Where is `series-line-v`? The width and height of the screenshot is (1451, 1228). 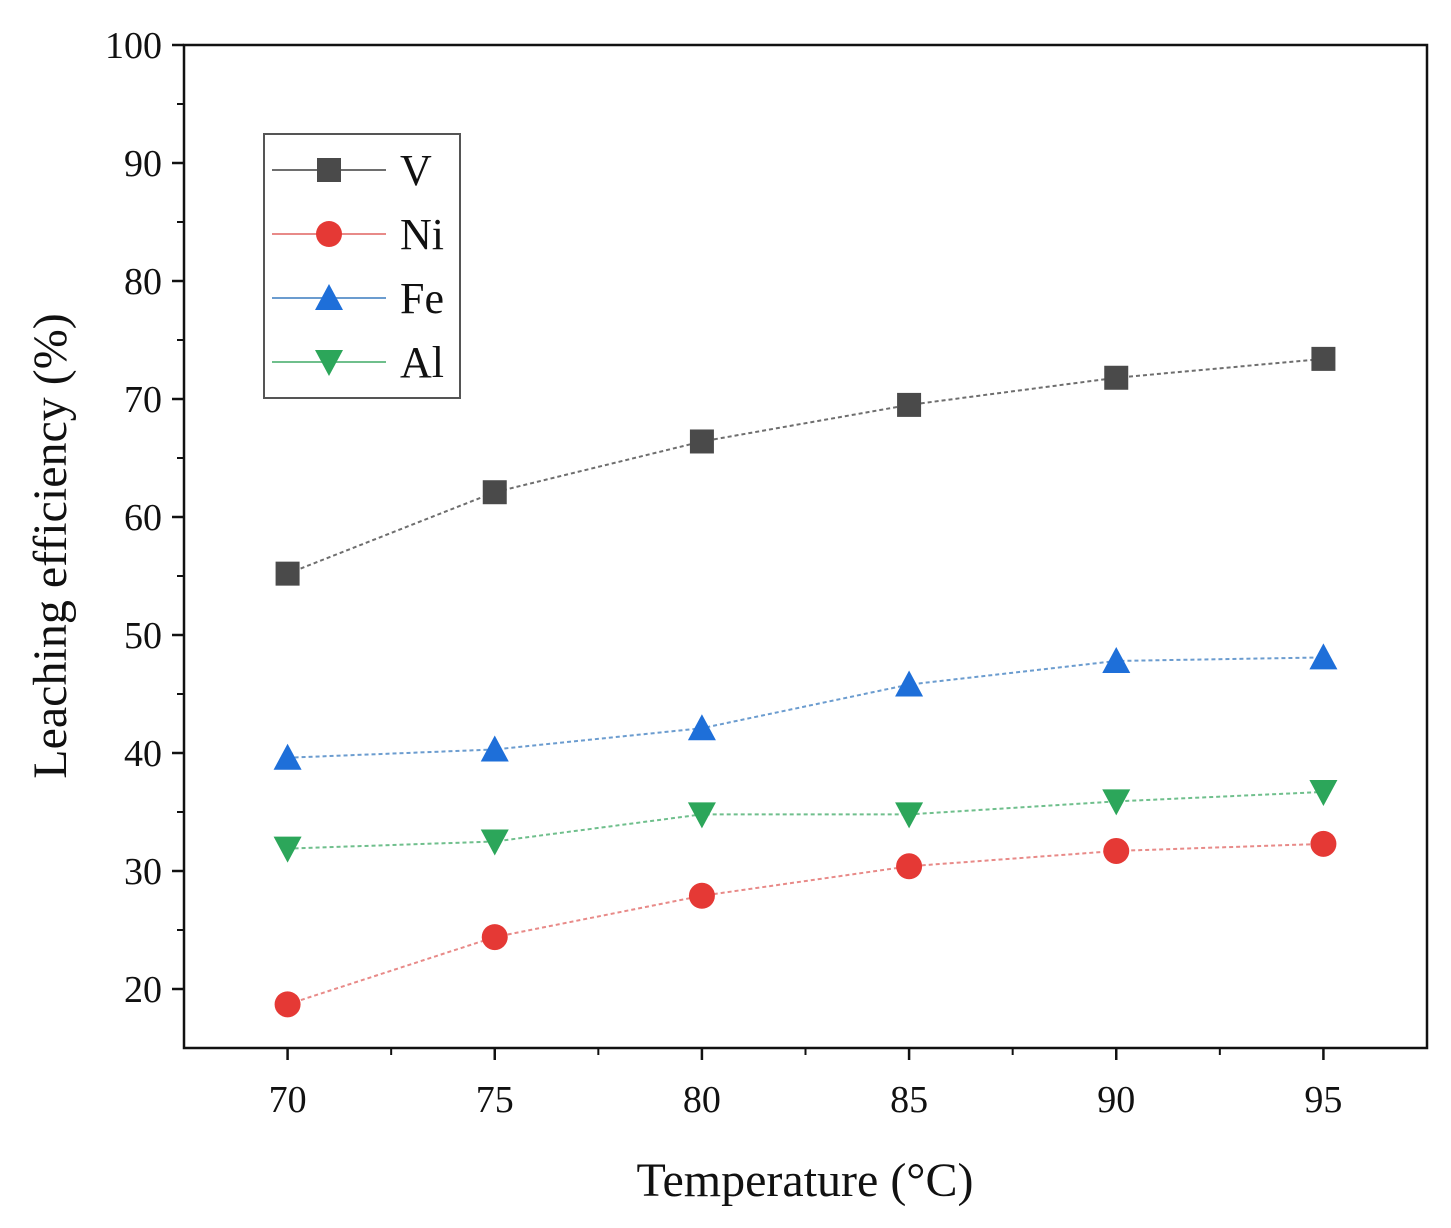 series-line-v is located at coordinates (805, 466).